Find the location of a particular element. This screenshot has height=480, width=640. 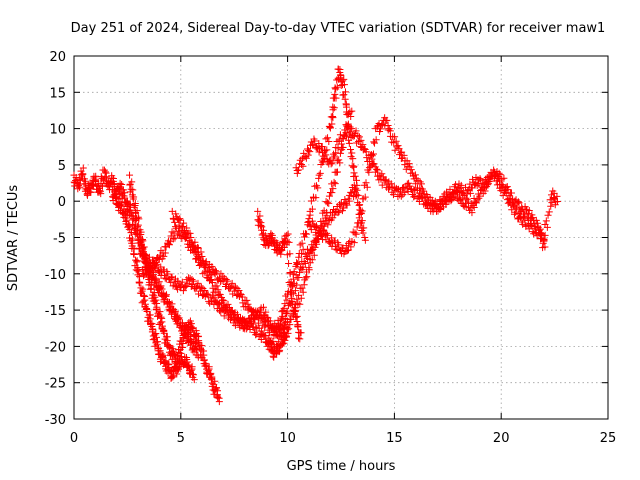

x-tick-label: 0 is located at coordinates (74, 438).